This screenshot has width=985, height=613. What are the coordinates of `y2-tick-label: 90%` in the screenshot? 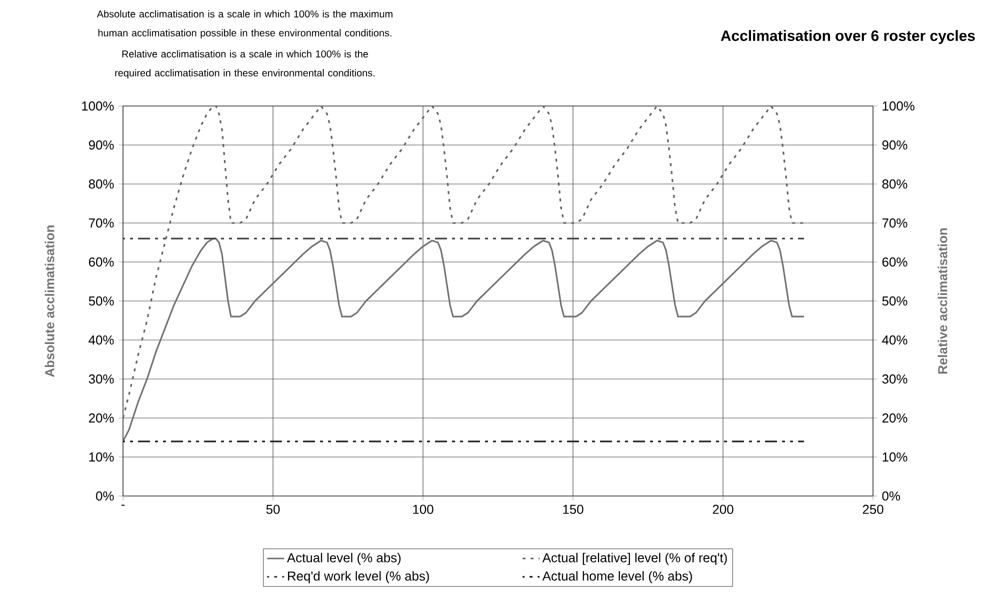 It's located at (895, 145).